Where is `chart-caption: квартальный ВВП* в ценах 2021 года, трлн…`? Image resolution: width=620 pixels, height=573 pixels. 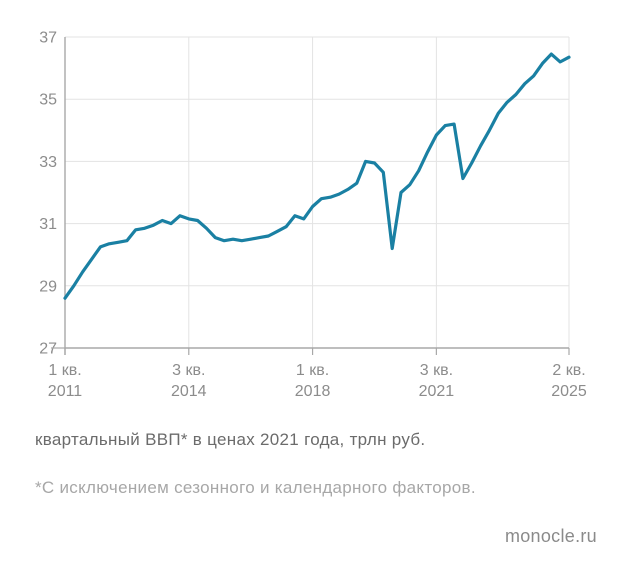 chart-caption: квартальный ВВП* в ценах 2021 года, трлн… is located at coordinates (230, 439).